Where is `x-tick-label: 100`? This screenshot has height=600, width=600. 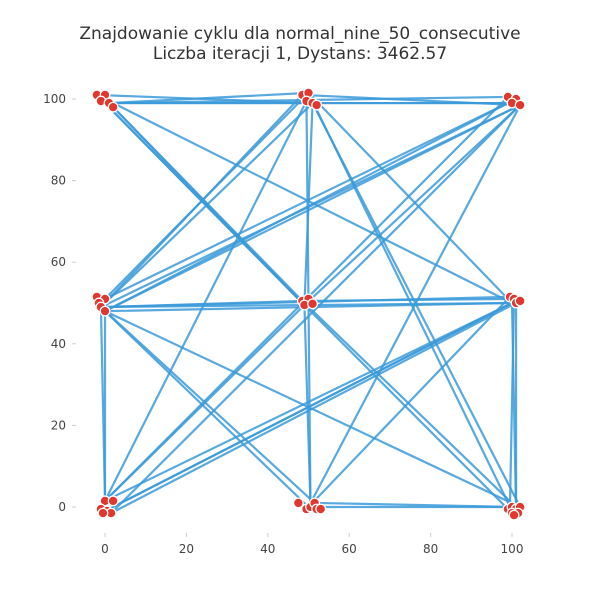
x-tick-label: 100 is located at coordinates (512, 549).